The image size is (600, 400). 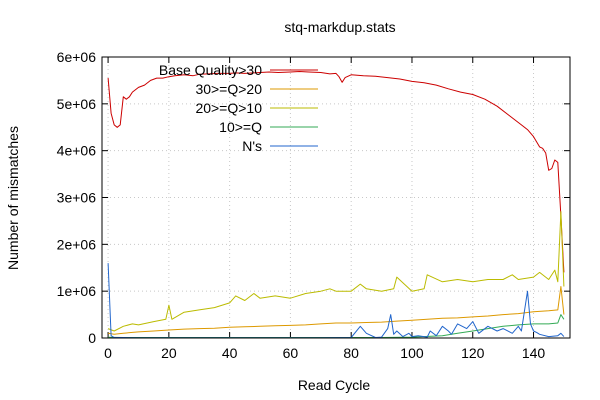 What do you see at coordinates (412, 353) in the screenshot?
I see `x-tick-label: 100` at bounding box center [412, 353].